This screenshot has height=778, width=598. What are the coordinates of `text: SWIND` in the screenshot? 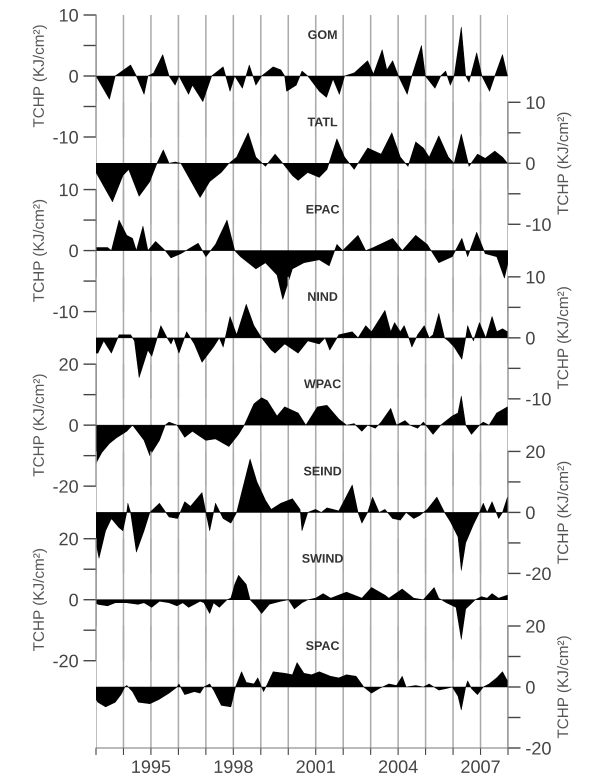 It's located at (322, 558).